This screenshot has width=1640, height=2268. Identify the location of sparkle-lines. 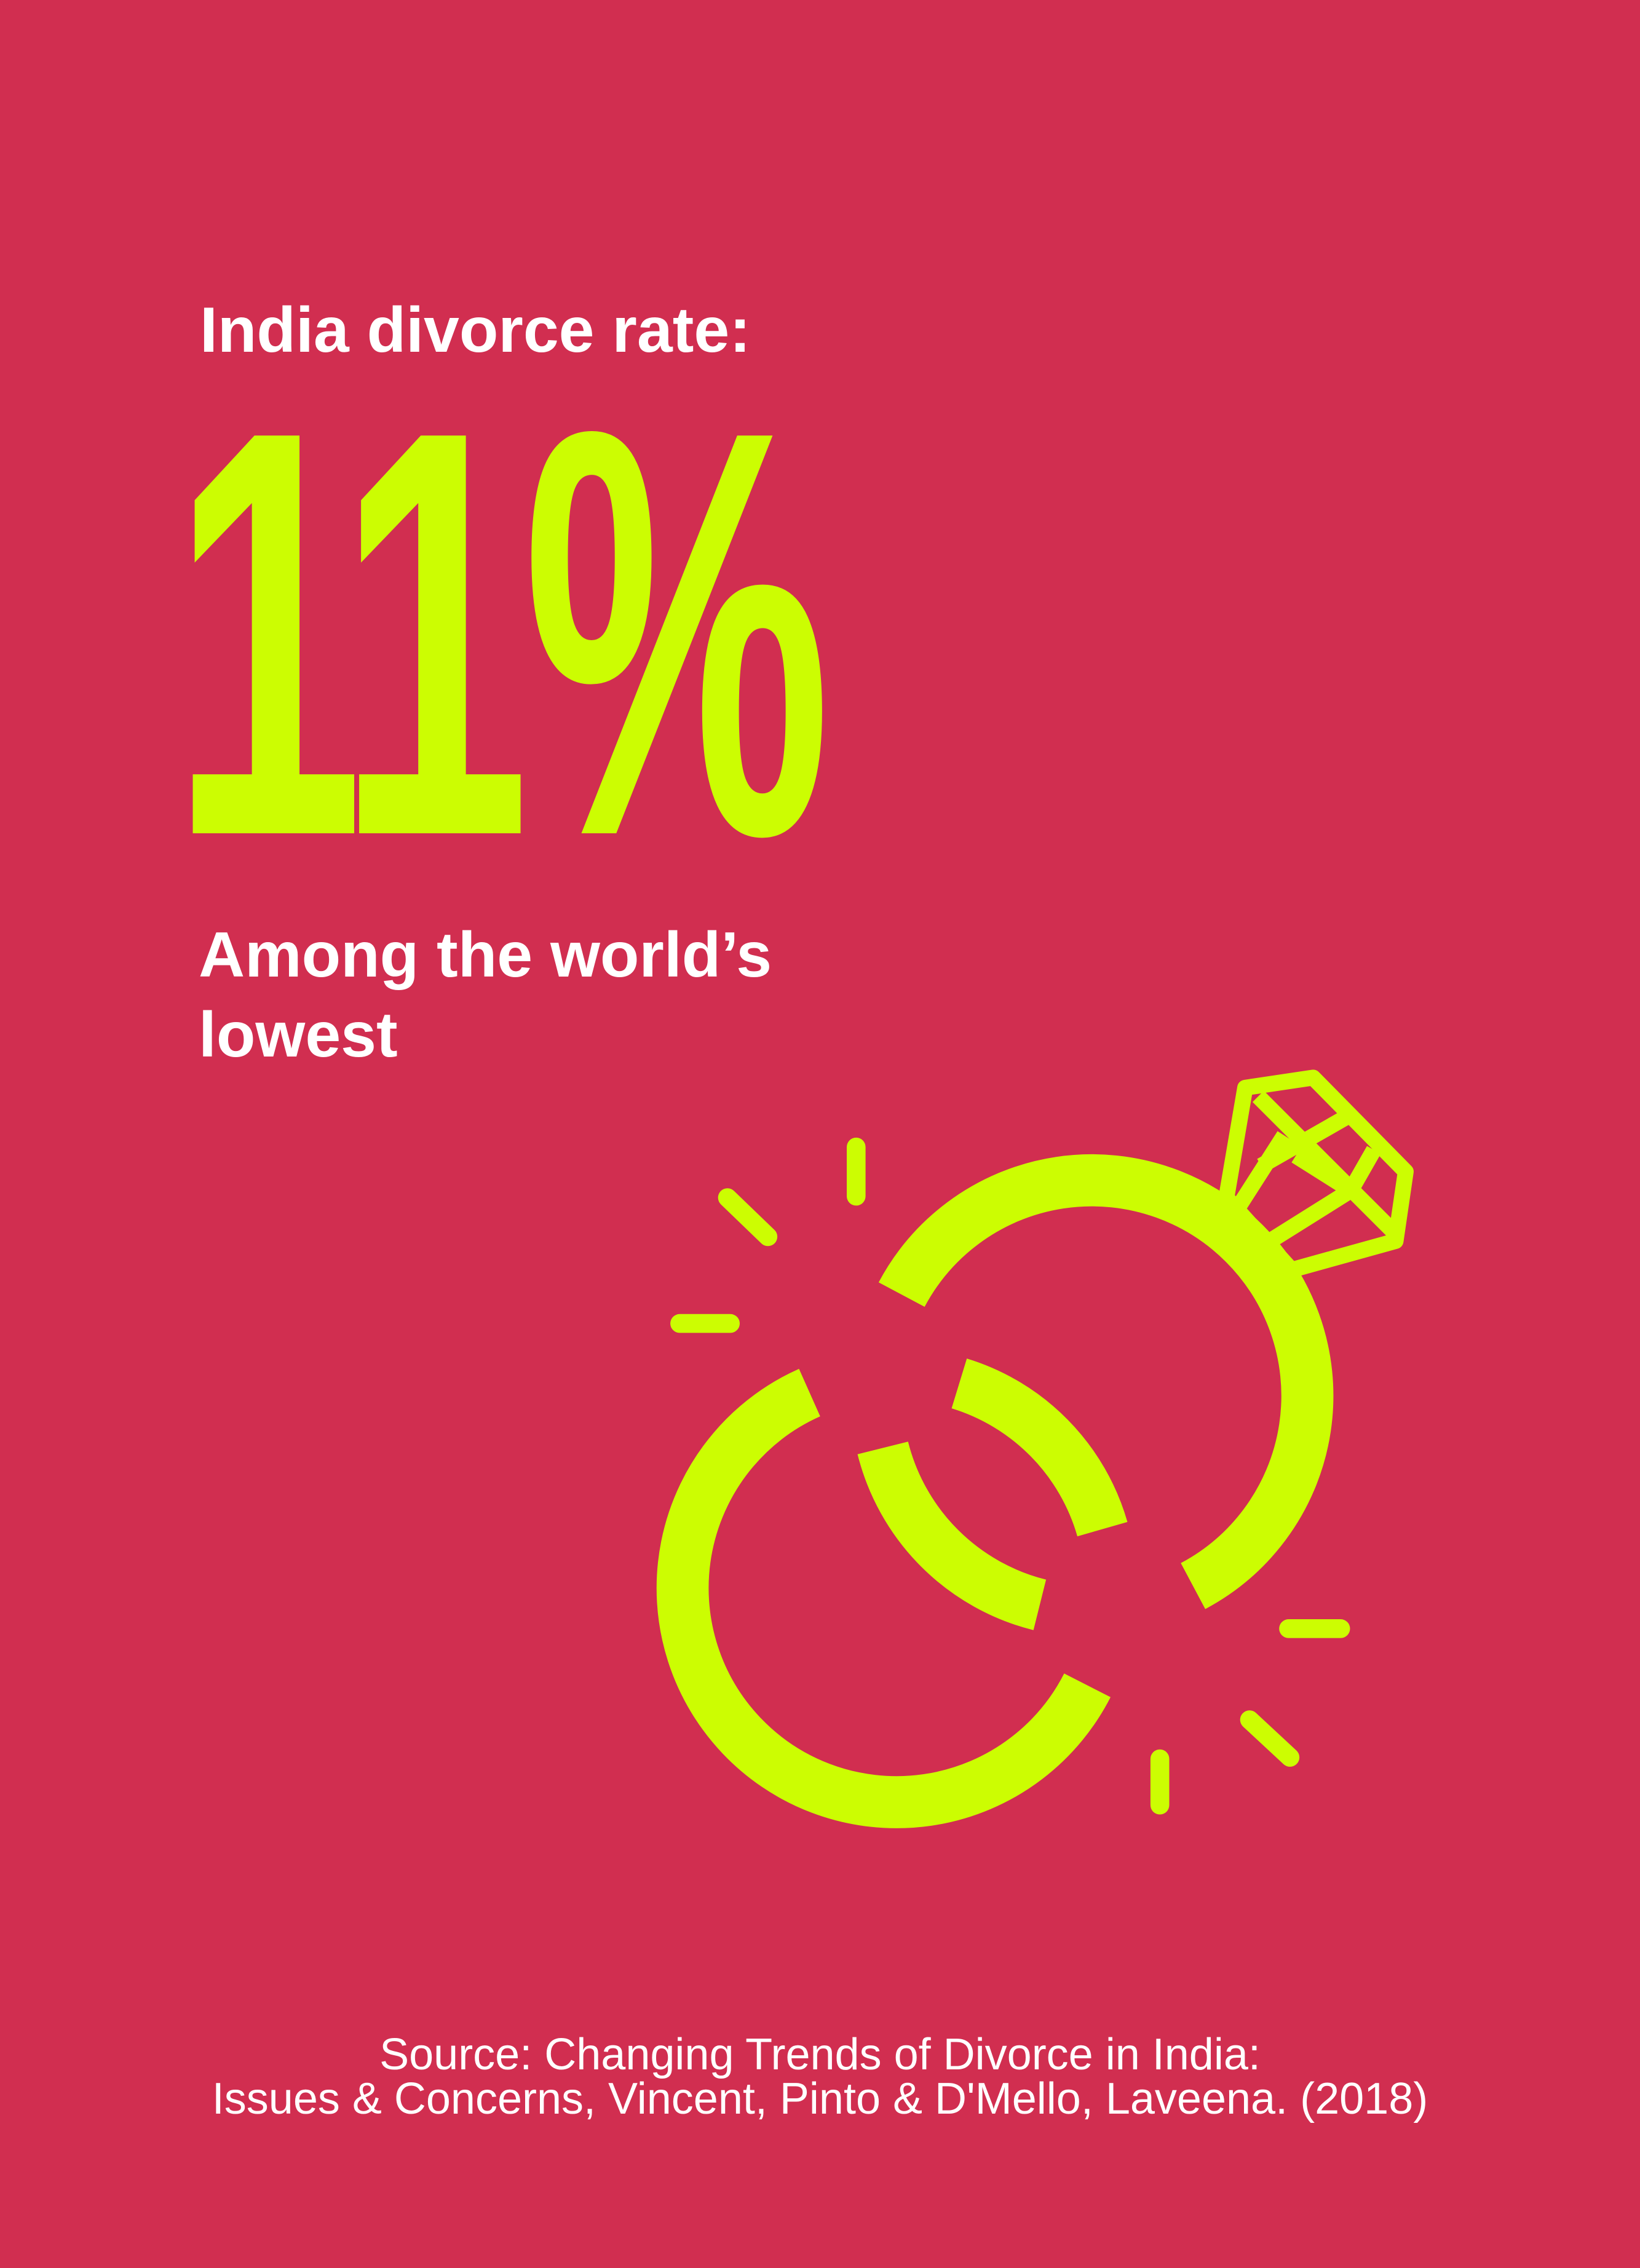
(1010, 1476).